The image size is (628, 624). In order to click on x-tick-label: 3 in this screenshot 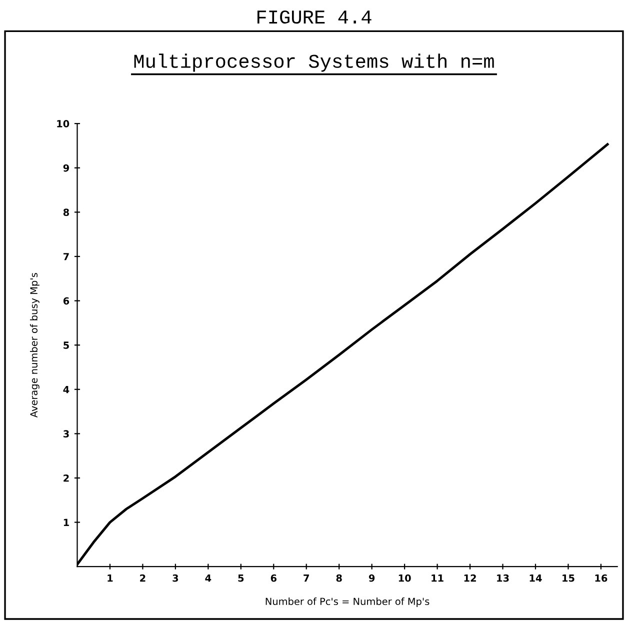, I will do `click(175, 578)`.